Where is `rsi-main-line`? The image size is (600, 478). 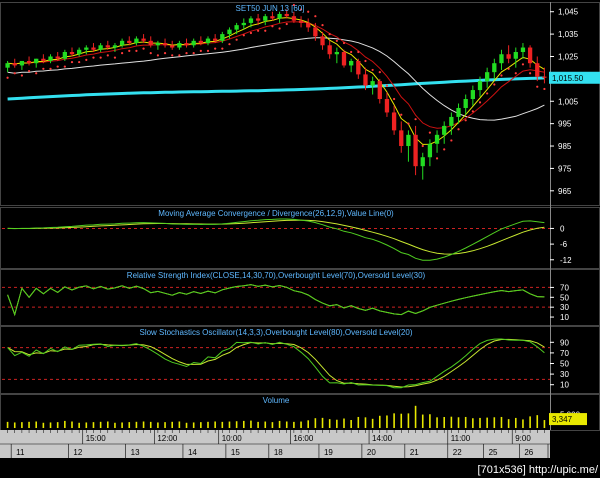 rsi-main-line is located at coordinates (276, 300).